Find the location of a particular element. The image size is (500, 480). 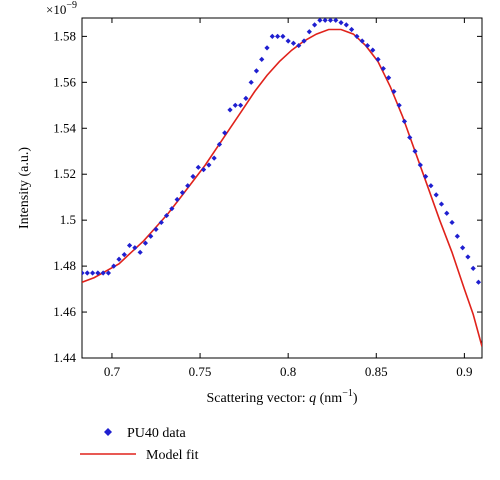

y-tick-label: 1.44 is located at coordinates (64, 357).